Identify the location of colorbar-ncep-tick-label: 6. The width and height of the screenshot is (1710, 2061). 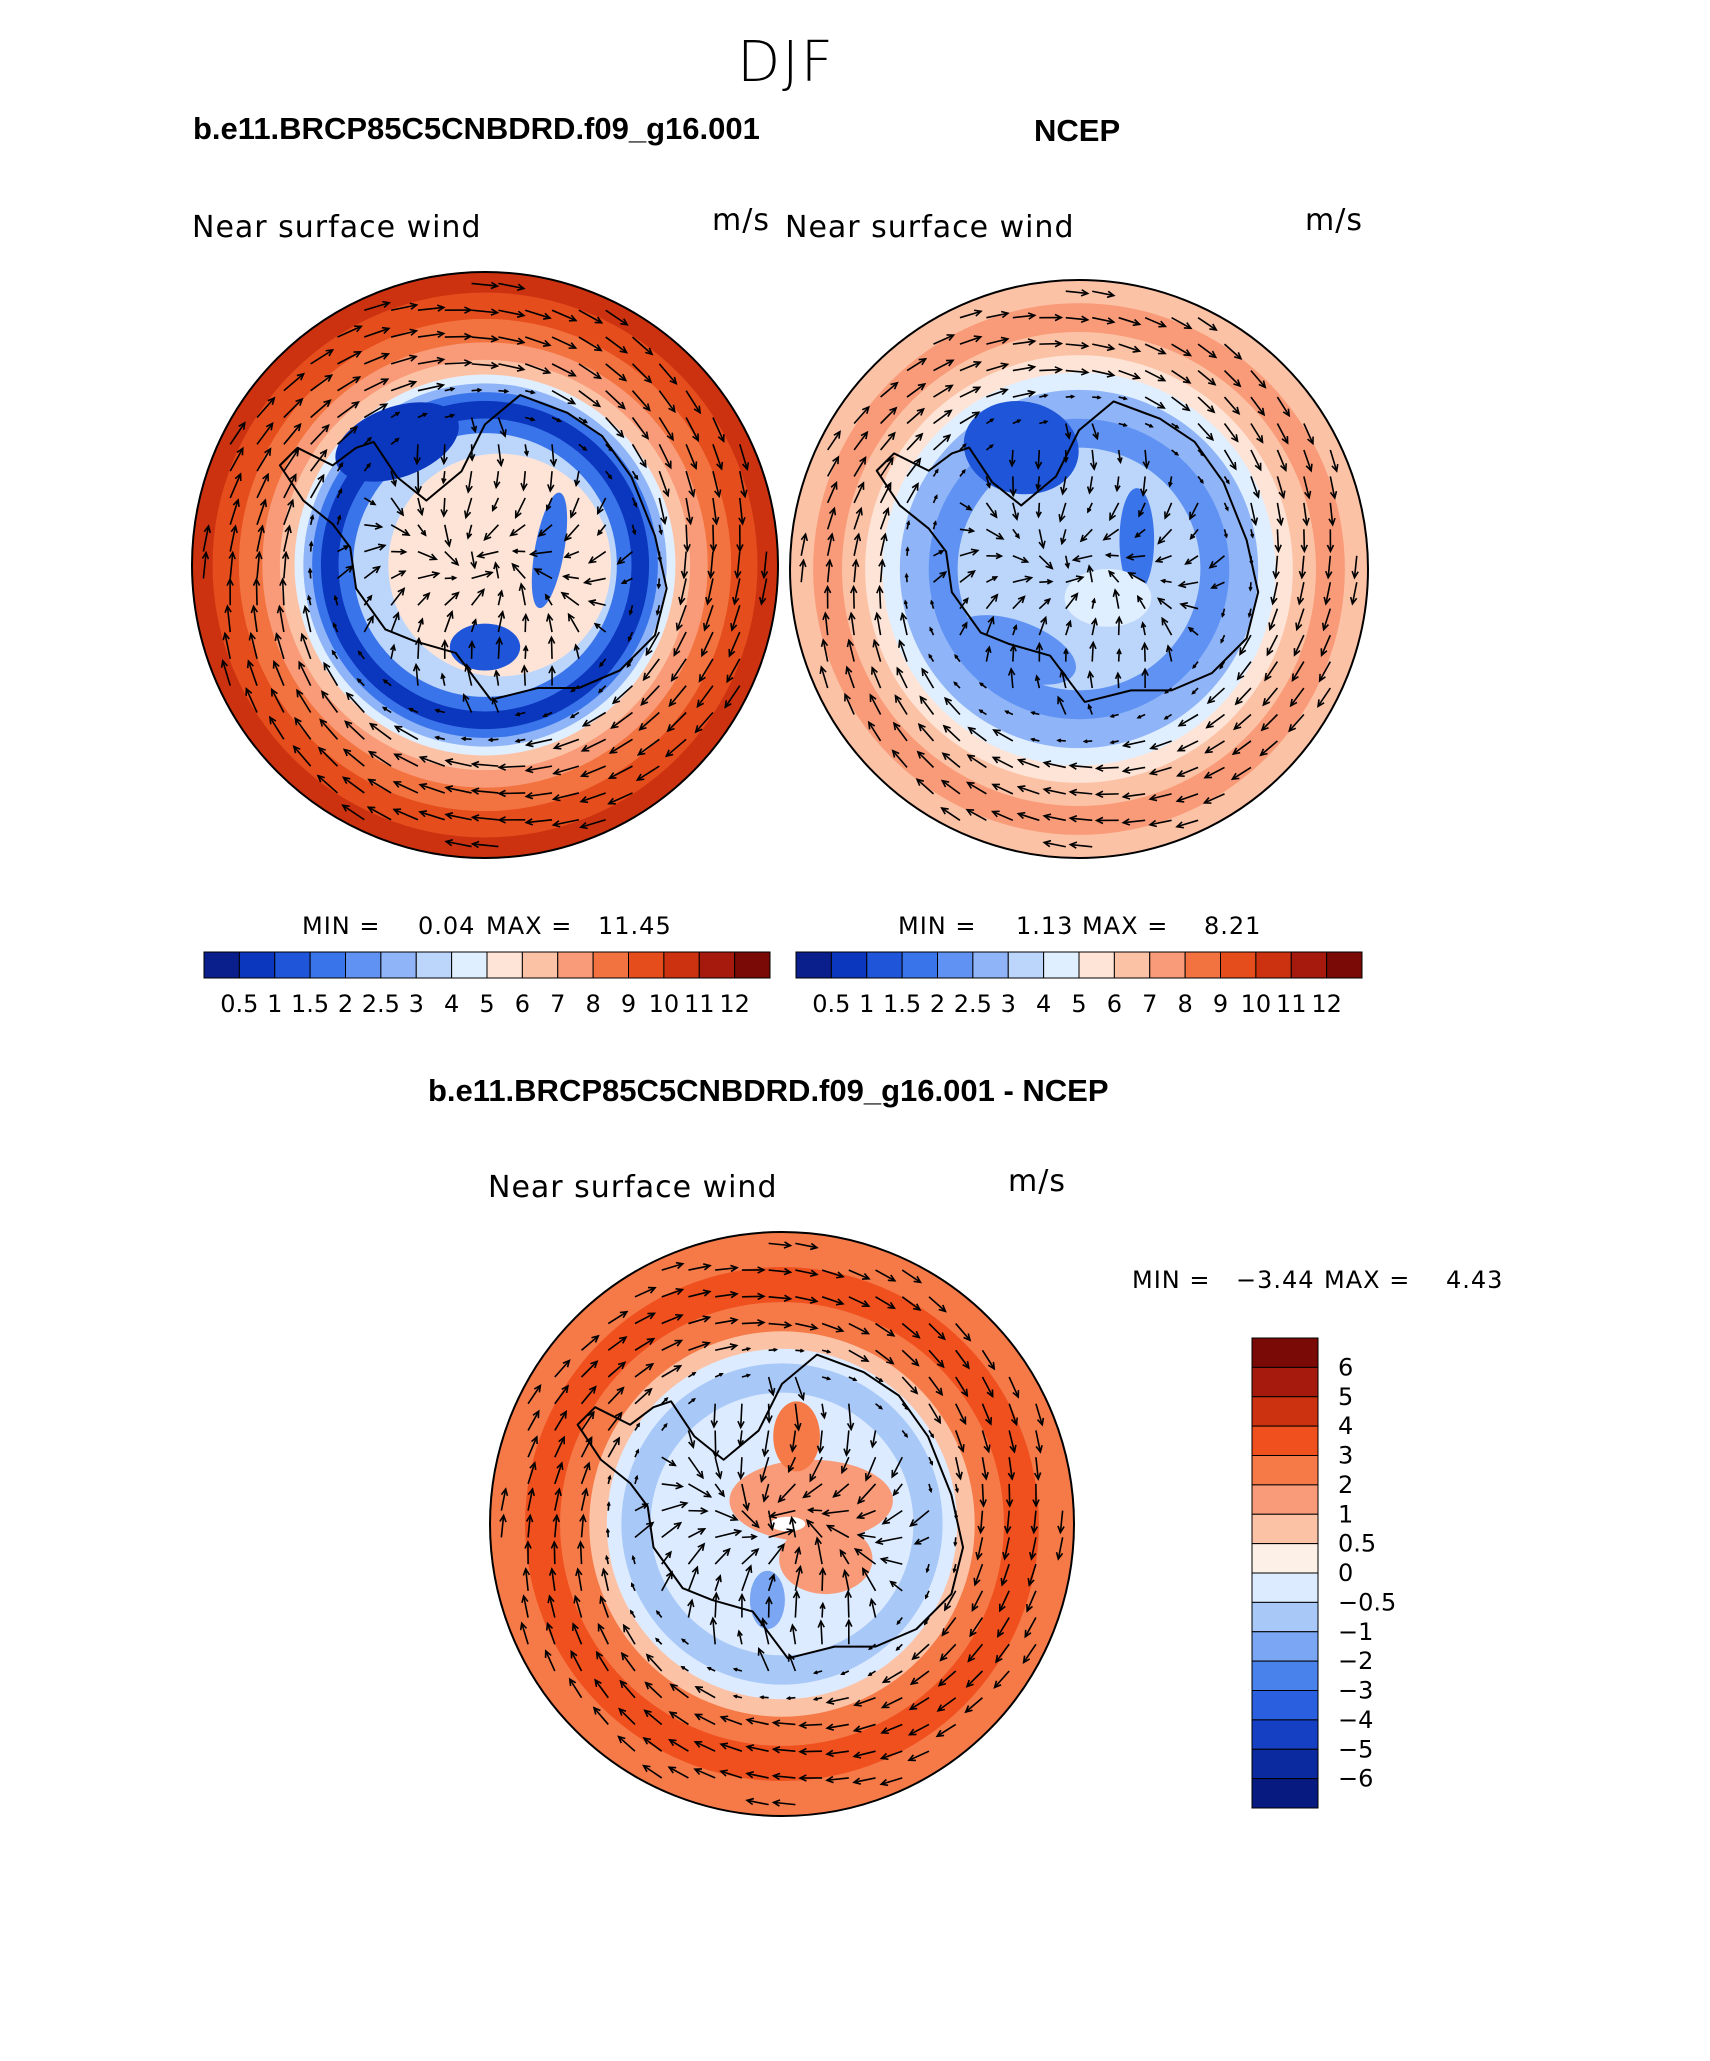
(1114, 1004).